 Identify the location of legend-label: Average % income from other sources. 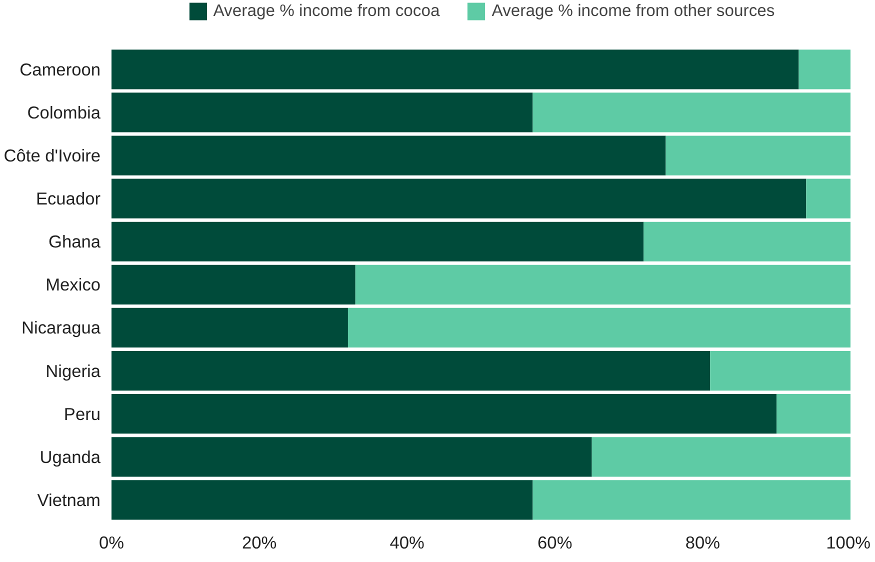
(633, 11).